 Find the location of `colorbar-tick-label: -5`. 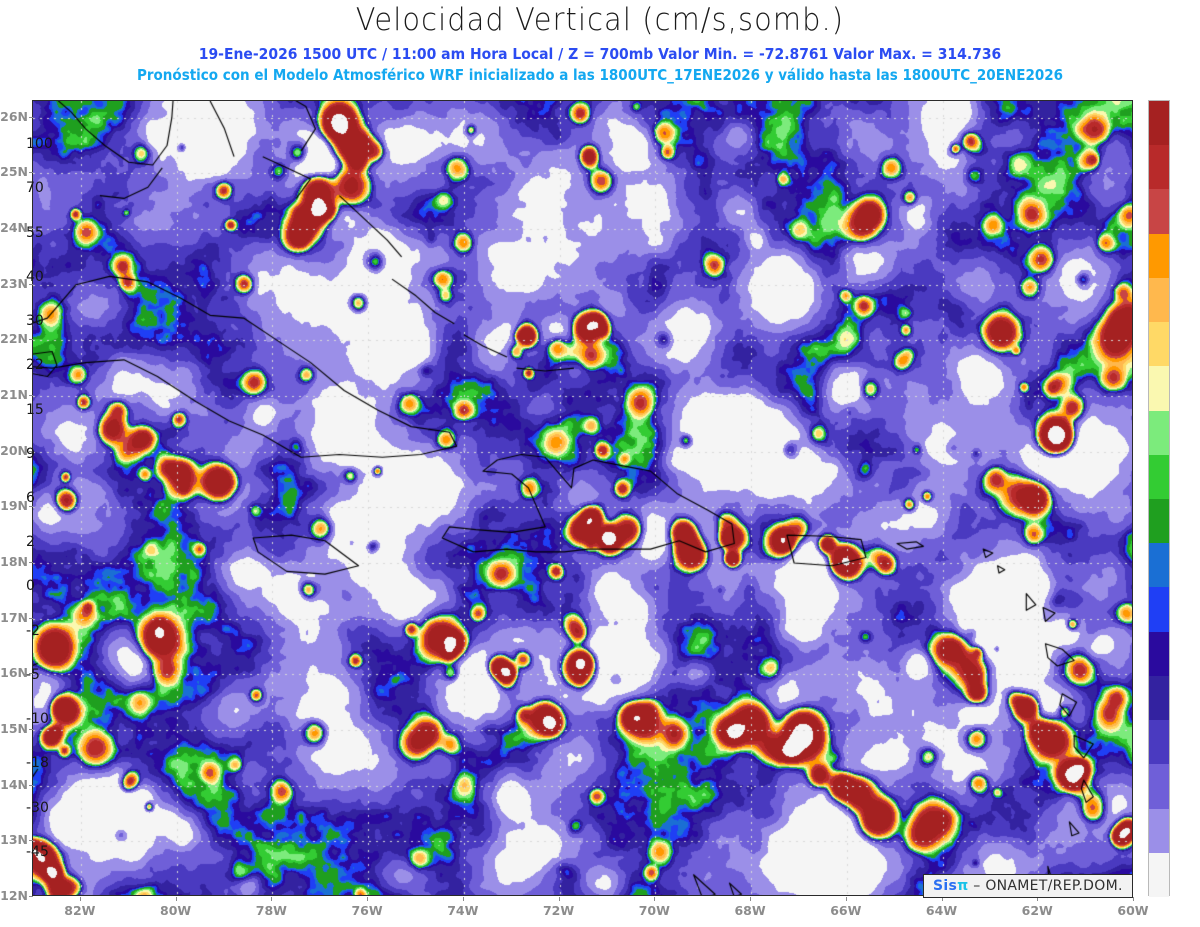

colorbar-tick-label: -5 is located at coordinates (33, 674).